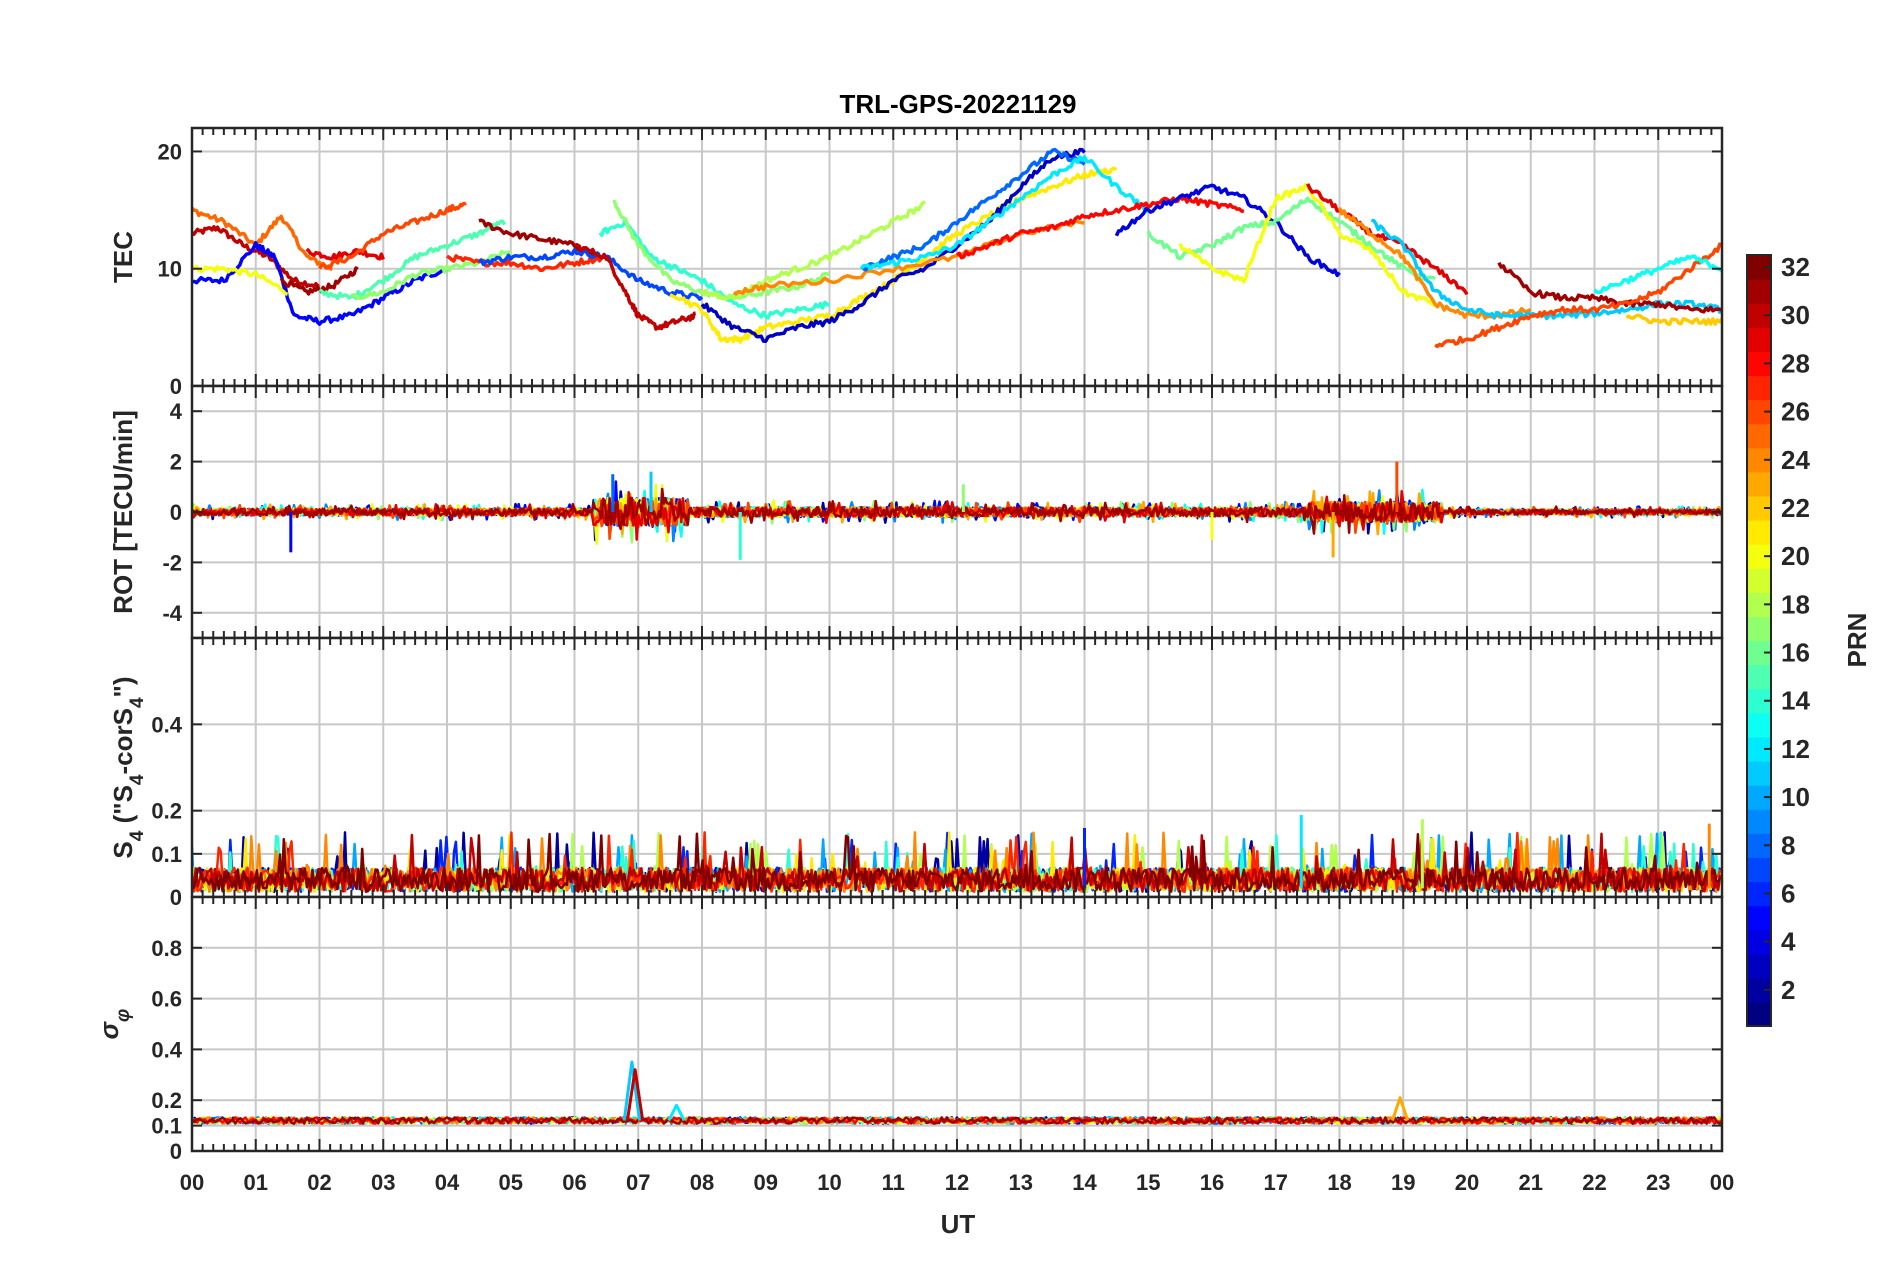 Image resolution: width=1902 pixels, height=1272 pixels. I want to click on colorbar-tick-label: 30, so click(1795, 315).